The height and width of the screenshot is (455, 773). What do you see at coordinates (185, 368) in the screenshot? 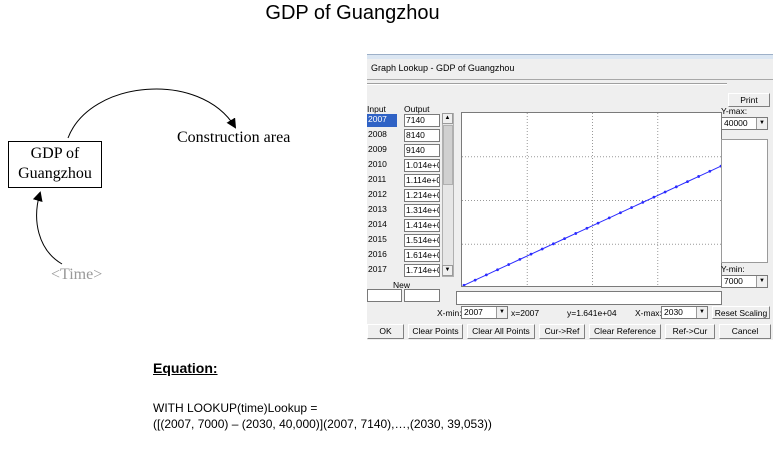
I see `equation-title: Equation:` at bounding box center [185, 368].